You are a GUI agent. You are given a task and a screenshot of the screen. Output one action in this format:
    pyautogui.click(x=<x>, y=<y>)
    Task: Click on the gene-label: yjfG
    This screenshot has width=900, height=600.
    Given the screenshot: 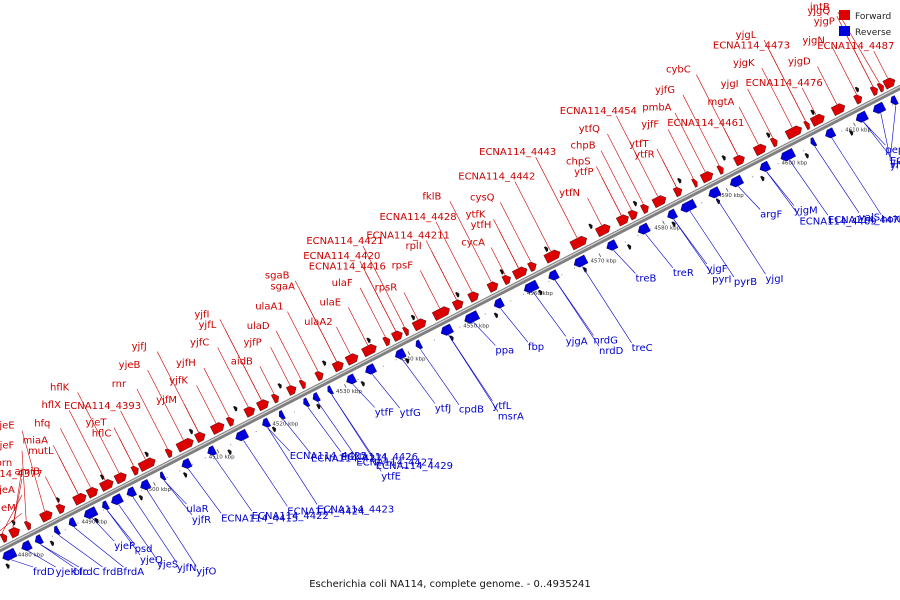 What is the action you would take?
    pyautogui.click(x=665, y=90)
    